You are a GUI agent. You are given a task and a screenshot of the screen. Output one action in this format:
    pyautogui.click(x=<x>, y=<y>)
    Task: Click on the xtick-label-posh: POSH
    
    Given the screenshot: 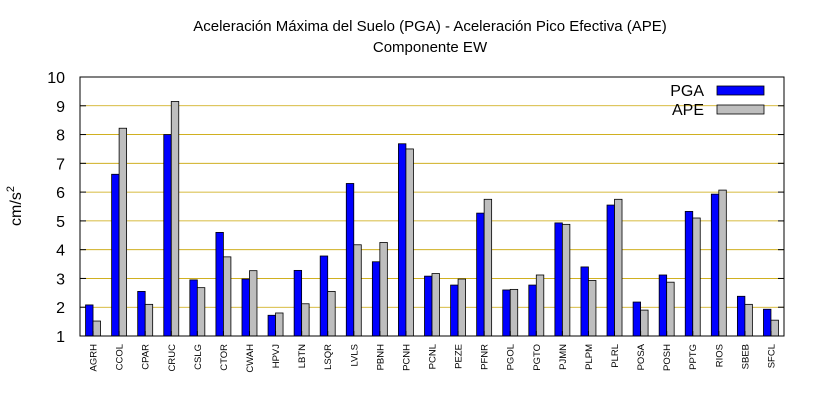 What is the action you would take?
    pyautogui.click(x=667, y=357)
    